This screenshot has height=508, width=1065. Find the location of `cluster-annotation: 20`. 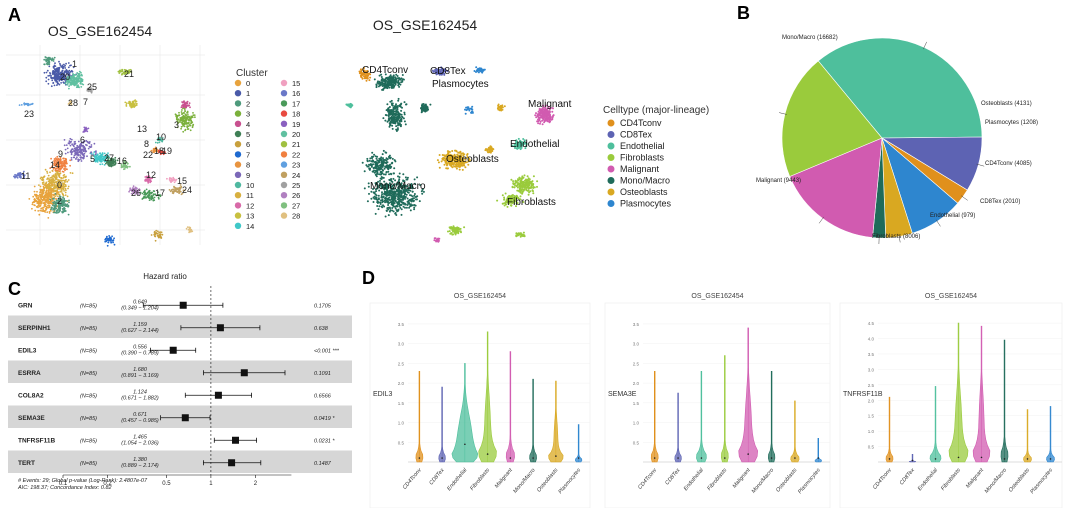

cluster-annotation: 20 is located at coordinates (65, 77).